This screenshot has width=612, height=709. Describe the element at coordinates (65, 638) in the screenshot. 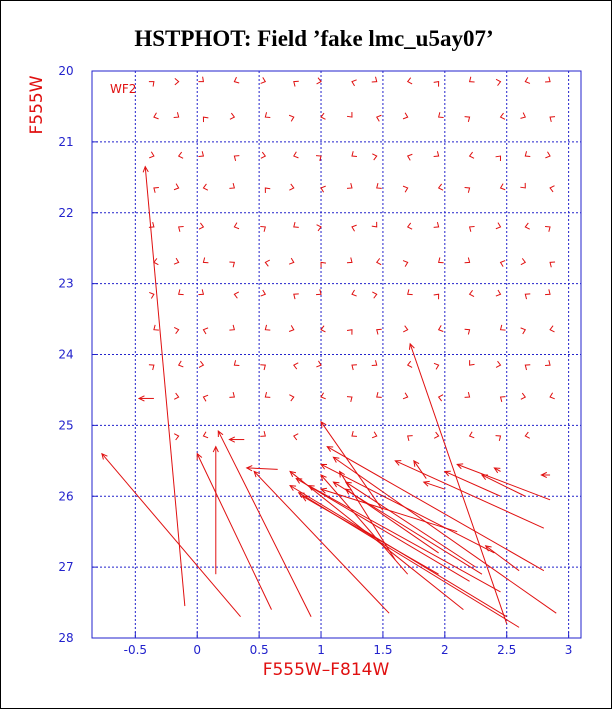

I see `y-tick-label: 28` at that location.